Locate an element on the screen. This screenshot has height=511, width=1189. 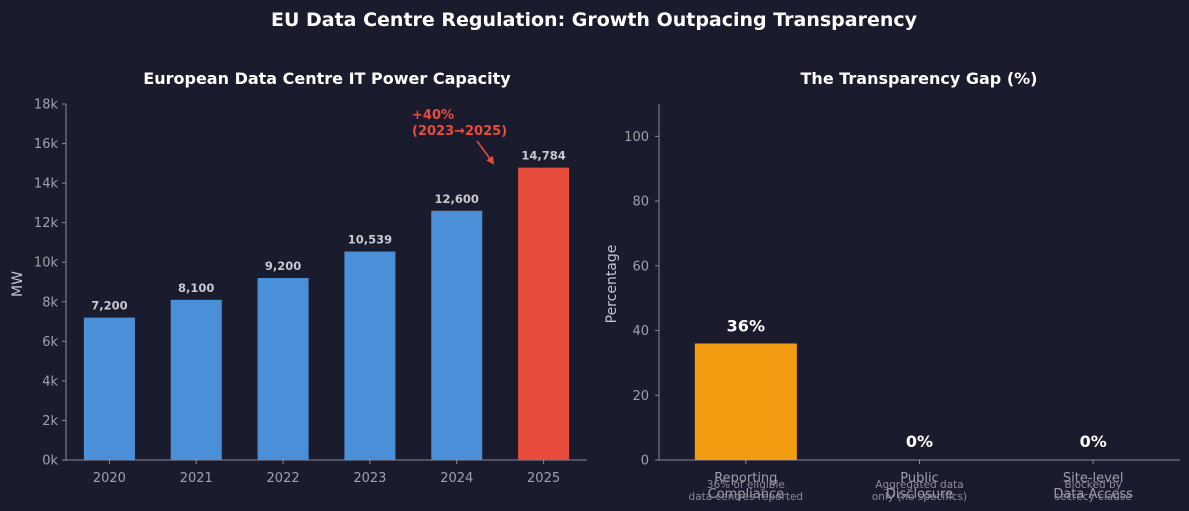
transparency-x-tick-label-line1: Site-level is located at coordinates (1093, 478).